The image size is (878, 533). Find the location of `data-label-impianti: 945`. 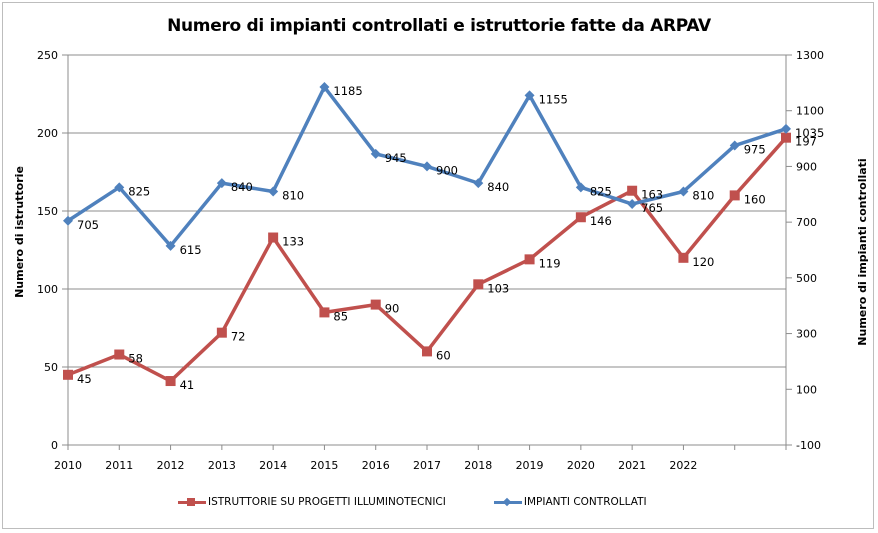

data-label-impianti: 945 is located at coordinates (396, 158).